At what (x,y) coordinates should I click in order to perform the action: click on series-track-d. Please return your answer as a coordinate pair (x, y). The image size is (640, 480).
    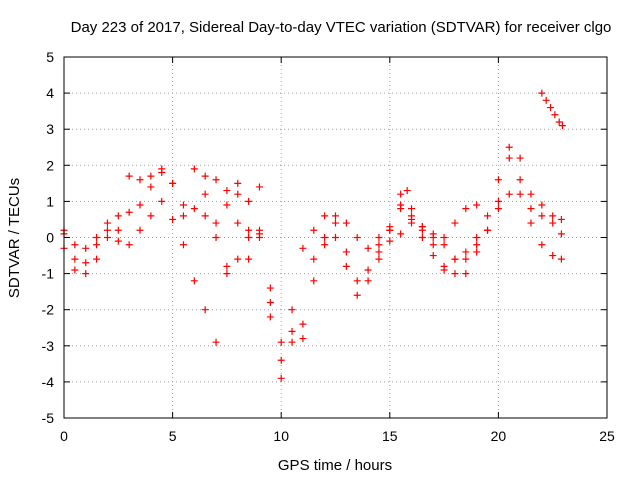
    Looking at the image, I should click on (552, 109).